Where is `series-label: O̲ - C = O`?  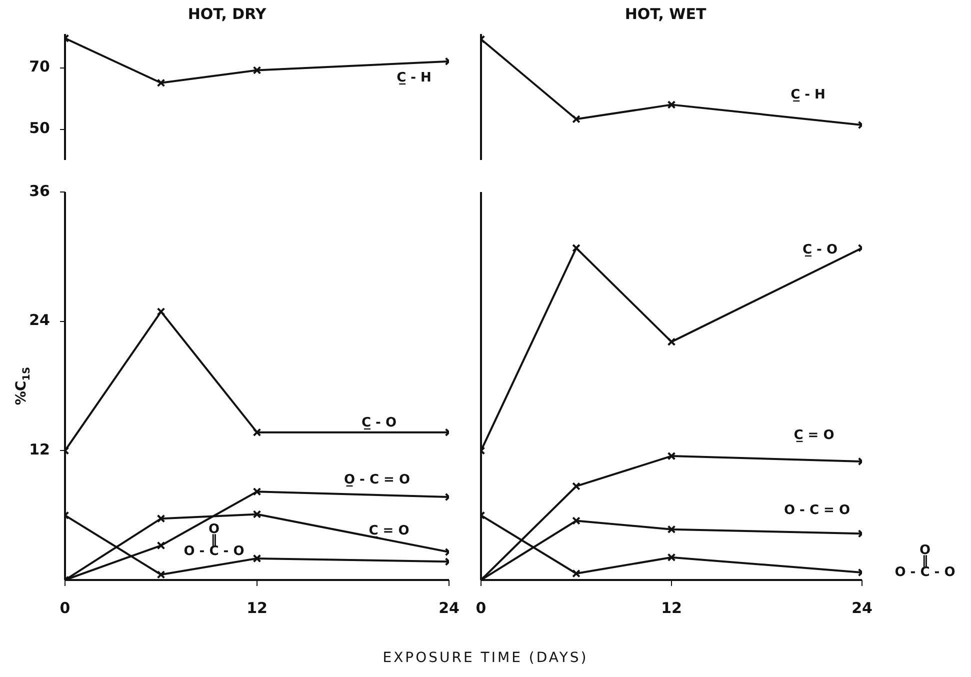 series-label: O̲ - C = O is located at coordinates (377, 480).